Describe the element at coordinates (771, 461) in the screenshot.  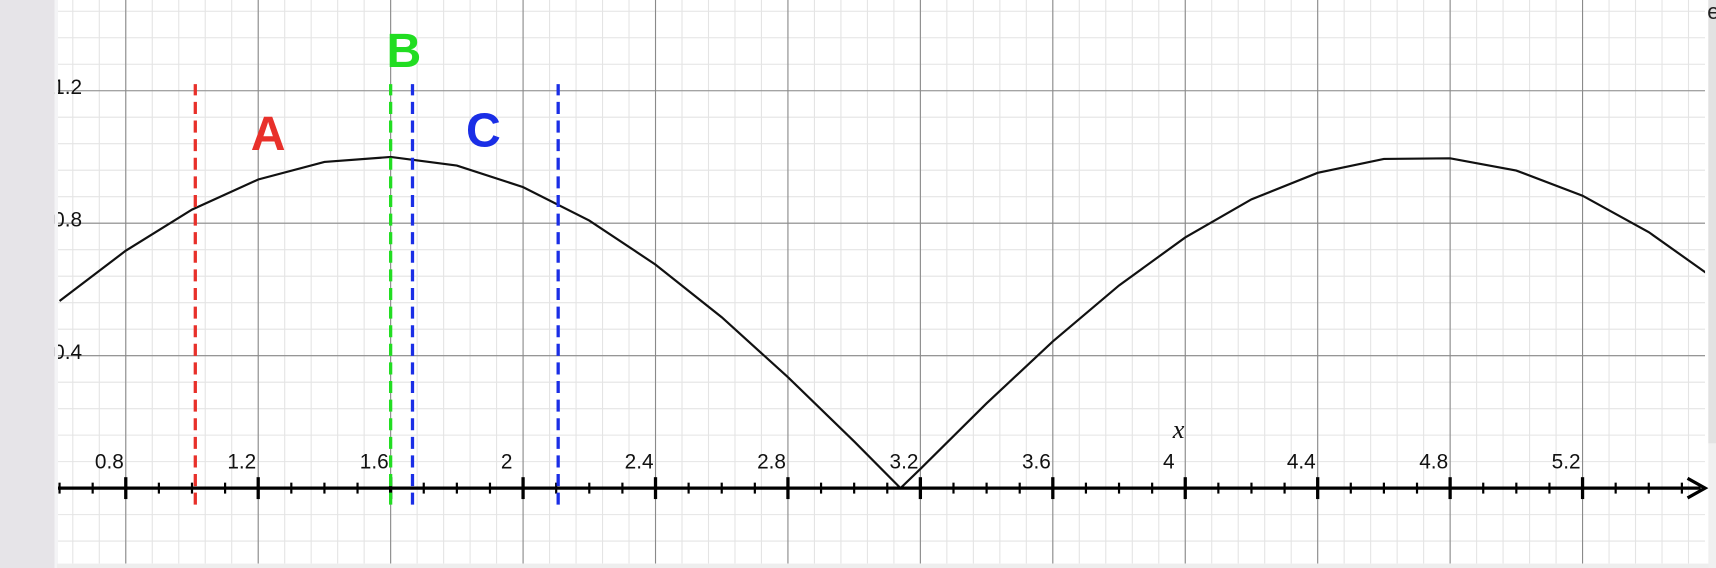
I see `x-tick-label: 2.8` at that location.